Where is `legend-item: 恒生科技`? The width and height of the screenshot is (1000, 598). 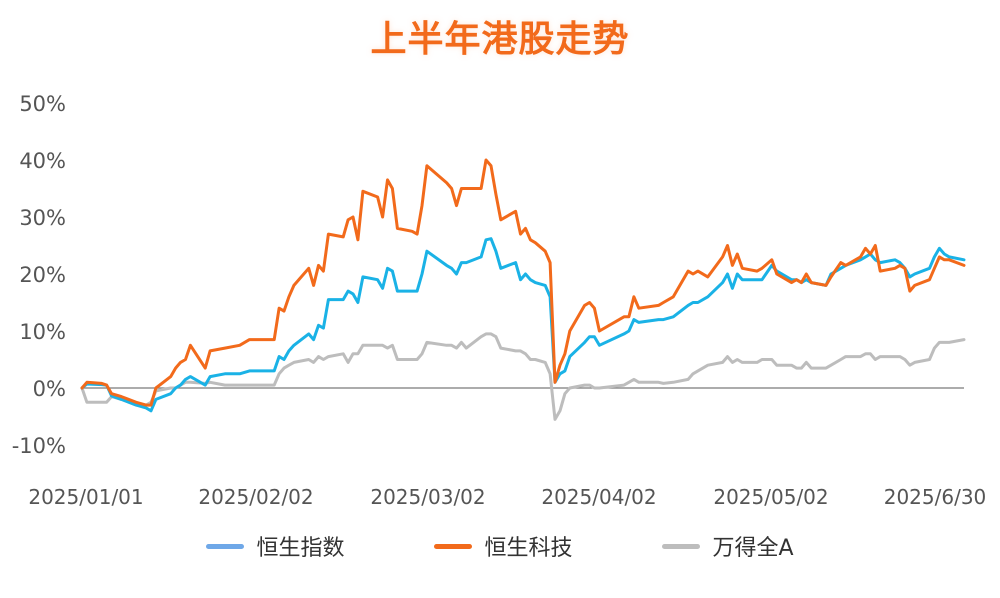
legend-item: 恒生科技 is located at coordinates (503, 546).